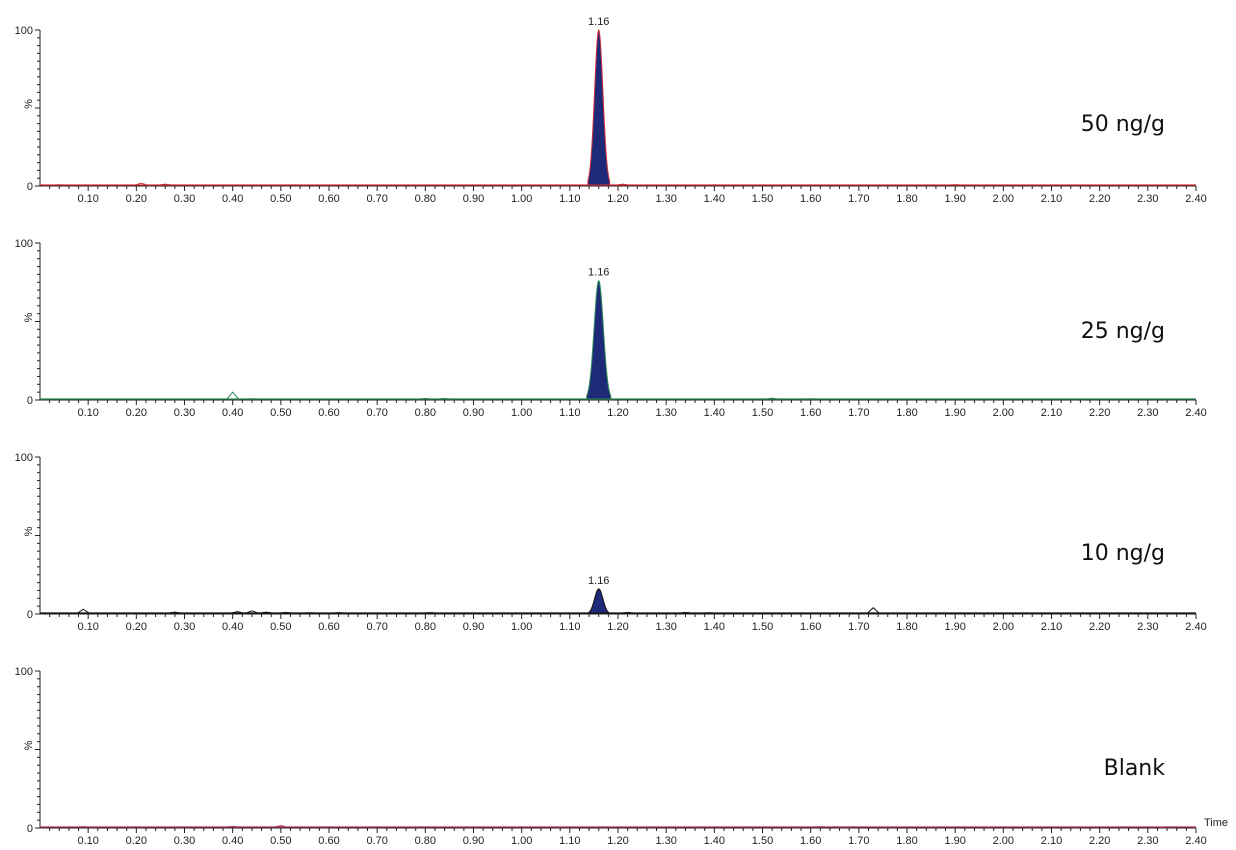 The width and height of the screenshot is (1236, 850). Describe the element at coordinates (906, 199) in the screenshot. I see `x-tick-label: 1.80` at that location.